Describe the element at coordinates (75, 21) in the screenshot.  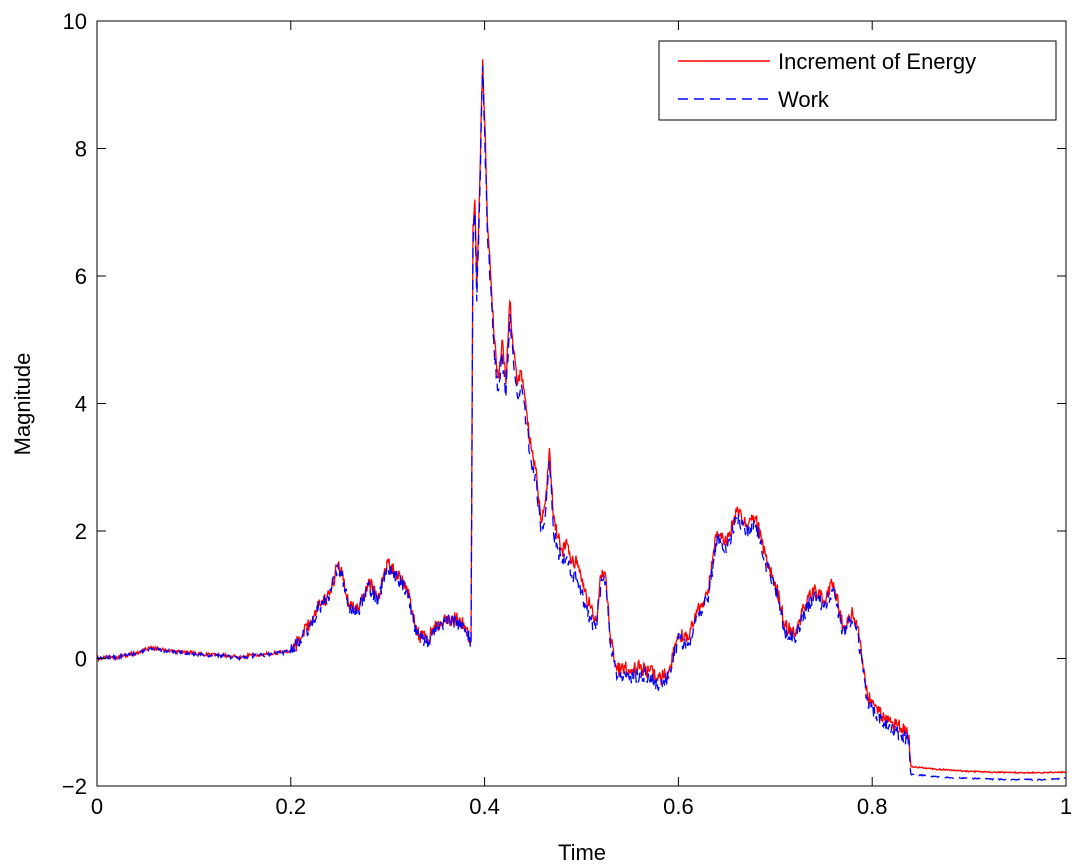
I see `y-tick-label: 10` at that location.